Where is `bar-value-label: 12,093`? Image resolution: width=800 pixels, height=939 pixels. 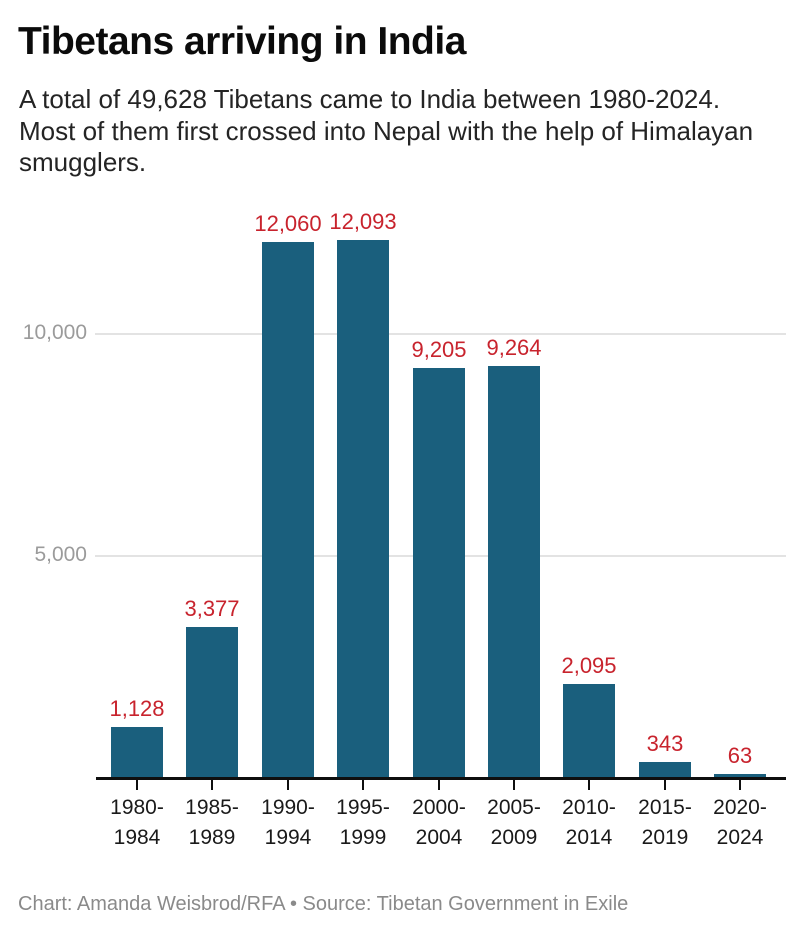 bar-value-label: 12,093 is located at coordinates (363, 221).